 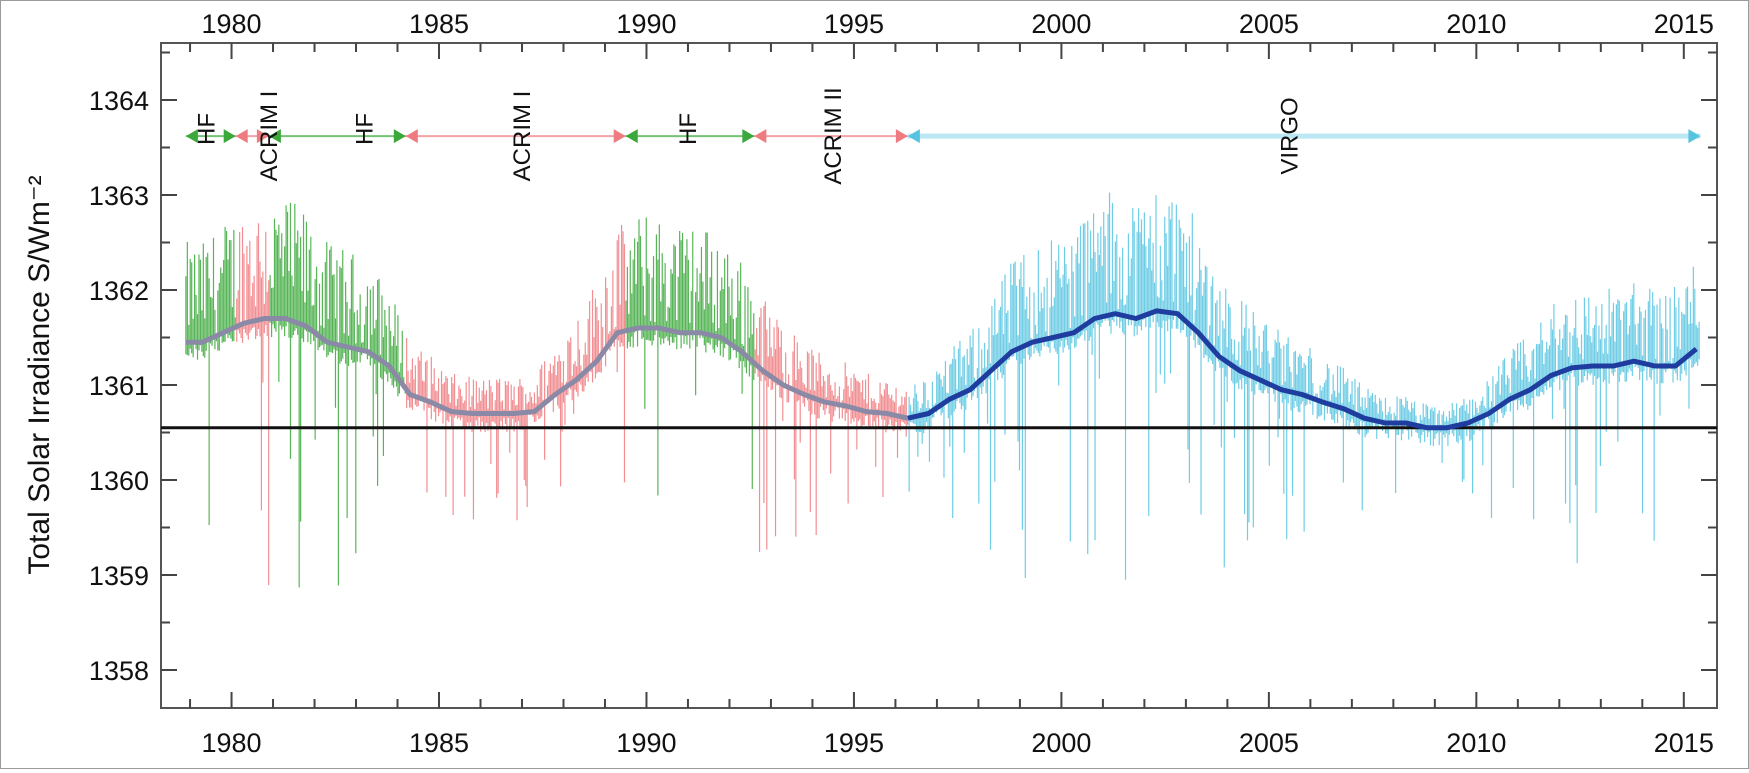 I want to click on y-tick-label: 1360, so click(x=119, y=481).